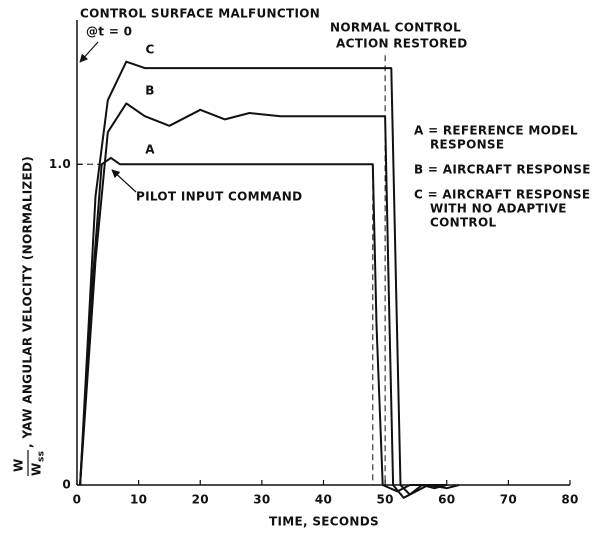 This screenshot has height=533, width=593. I want to click on x-tick-label: 20, so click(200, 500).